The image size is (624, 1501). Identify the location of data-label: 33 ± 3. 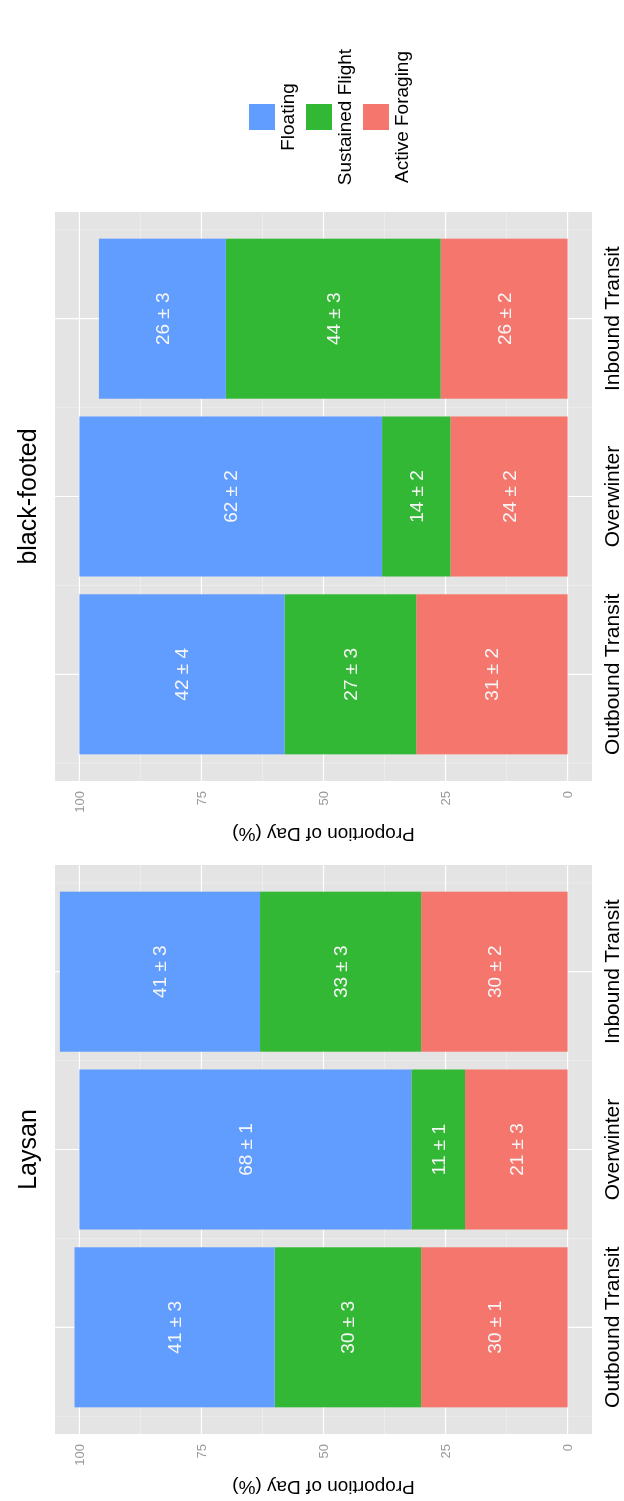
(341, 972).